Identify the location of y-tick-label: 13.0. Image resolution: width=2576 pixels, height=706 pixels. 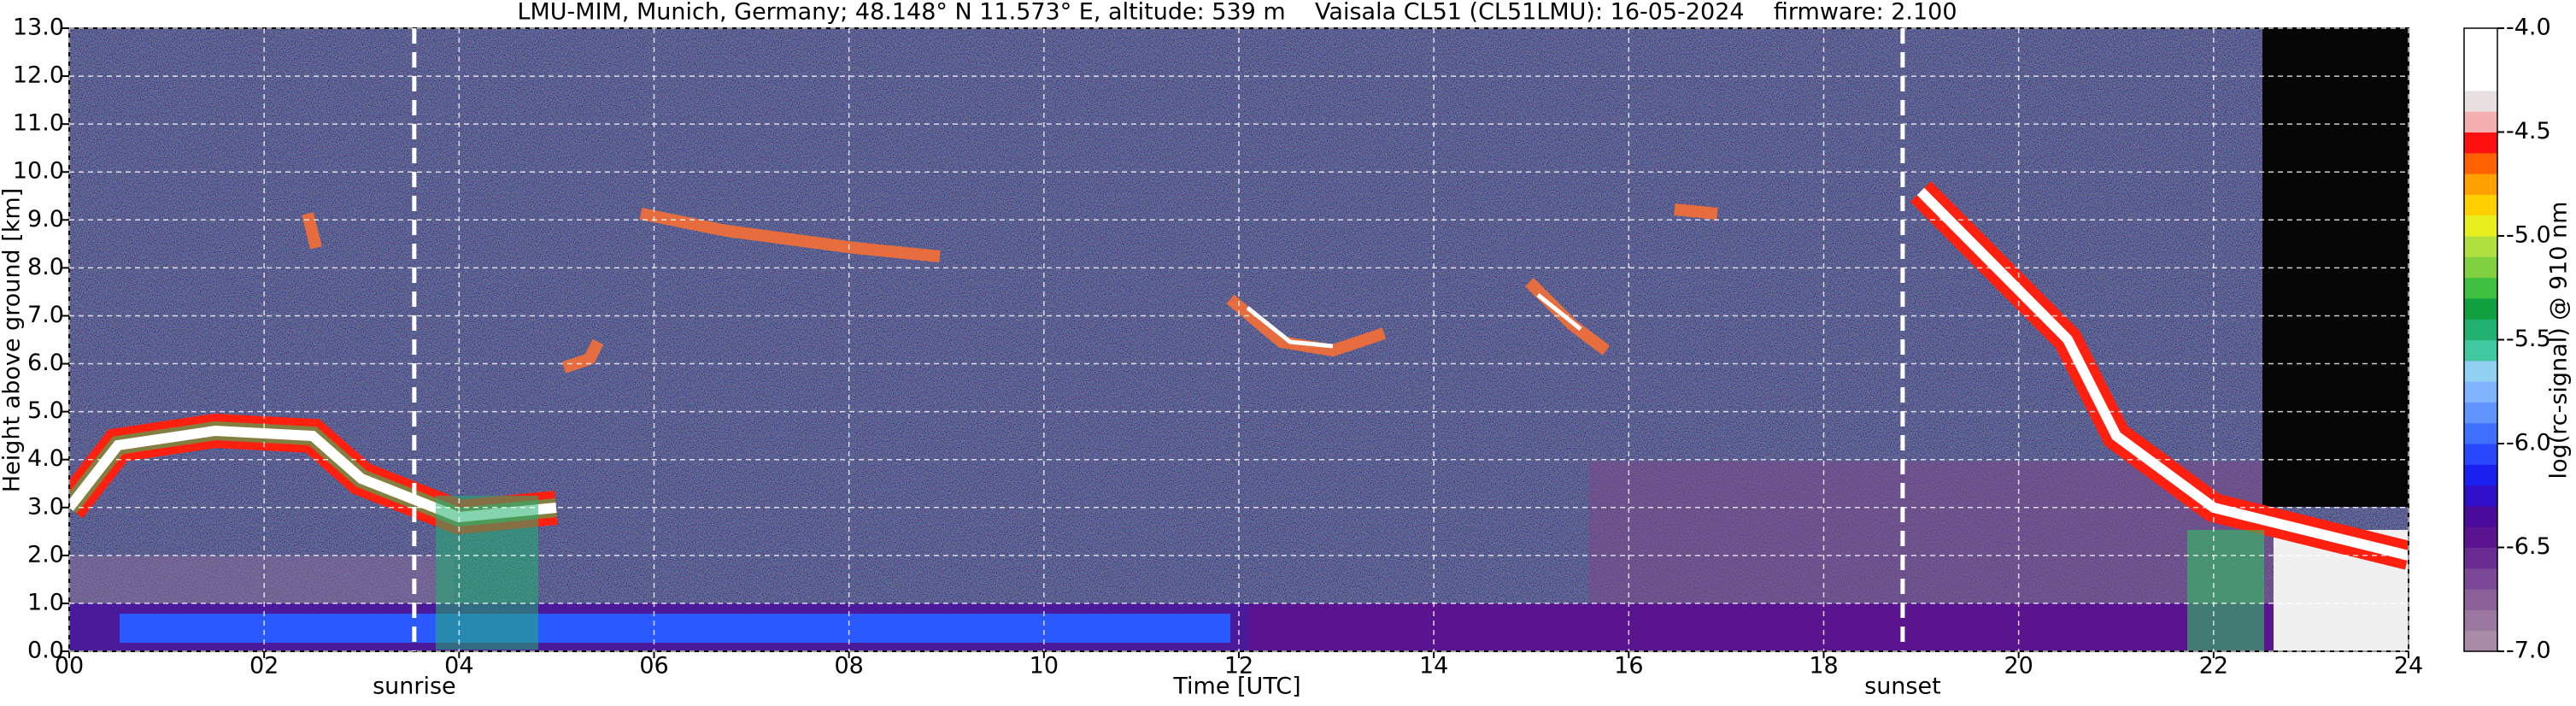
(38, 28).